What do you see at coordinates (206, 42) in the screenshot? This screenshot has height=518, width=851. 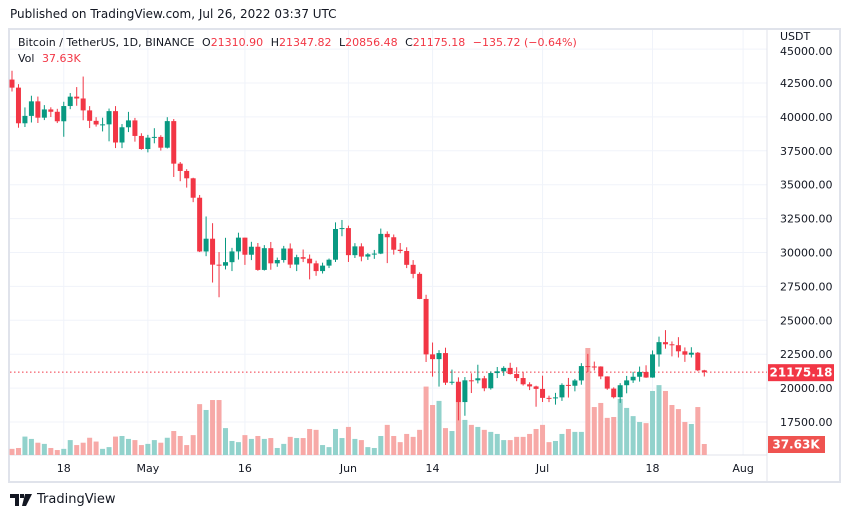 I see `open-label: O` at bounding box center [206, 42].